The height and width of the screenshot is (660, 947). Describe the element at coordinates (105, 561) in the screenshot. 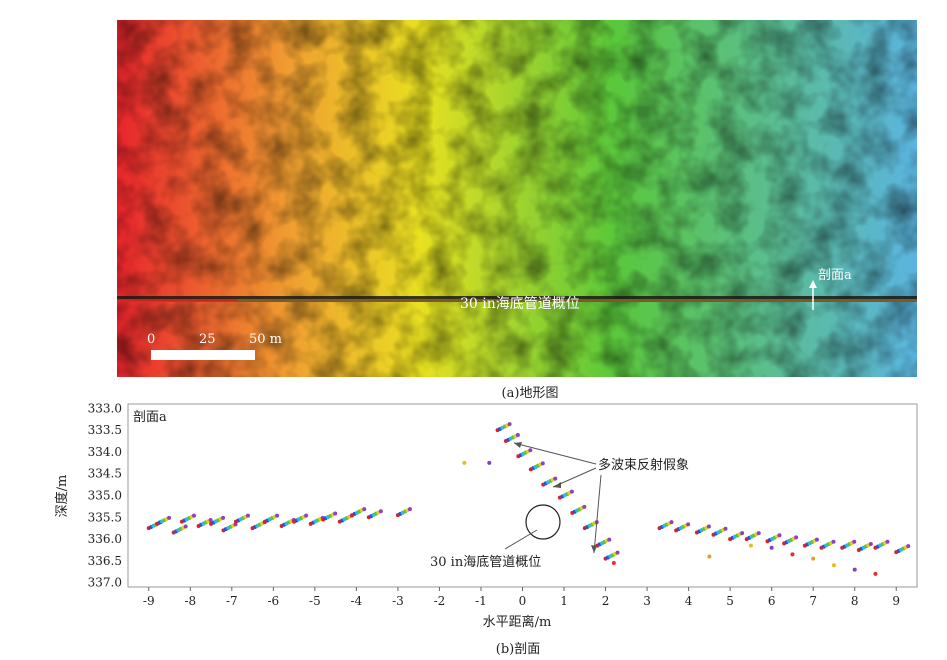

I see `y-tick-label: 336.5` at that location.